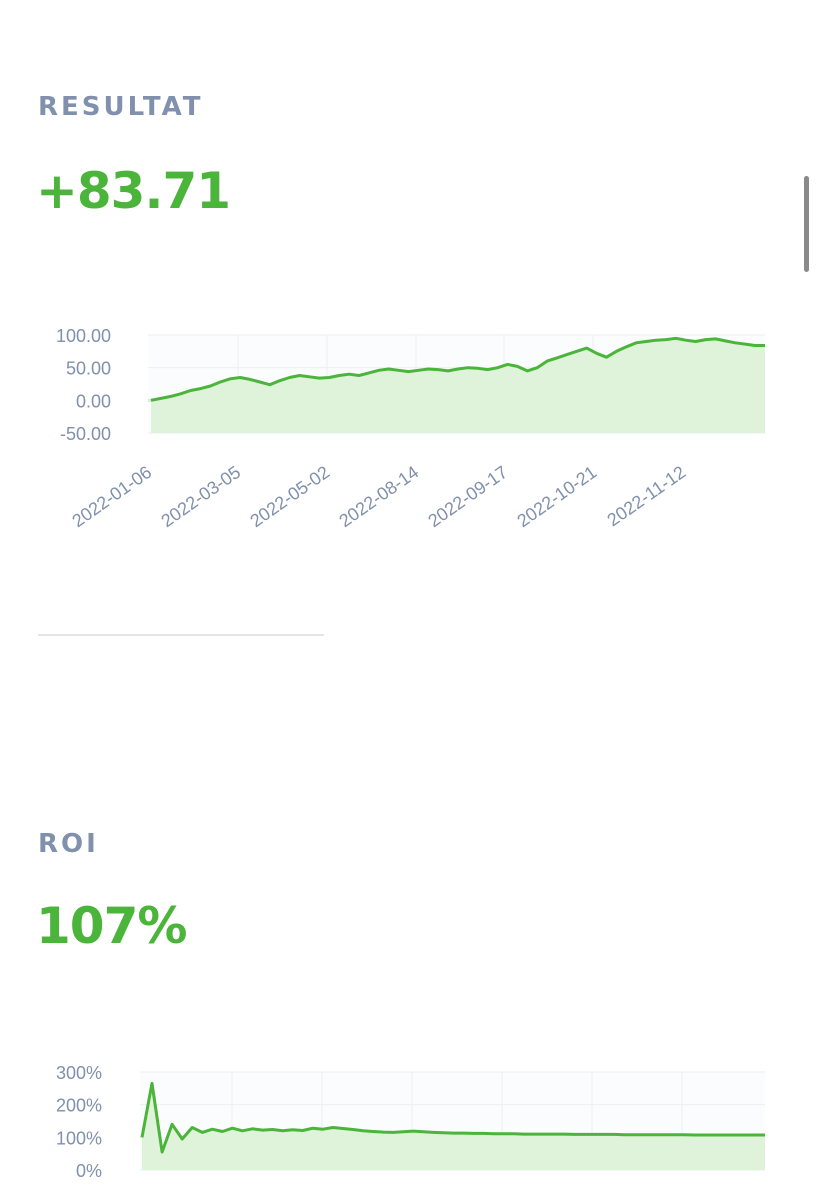 This screenshot has width=816, height=1200. I want to click on x-tick-label: 2022-08-14, so click(378, 496).